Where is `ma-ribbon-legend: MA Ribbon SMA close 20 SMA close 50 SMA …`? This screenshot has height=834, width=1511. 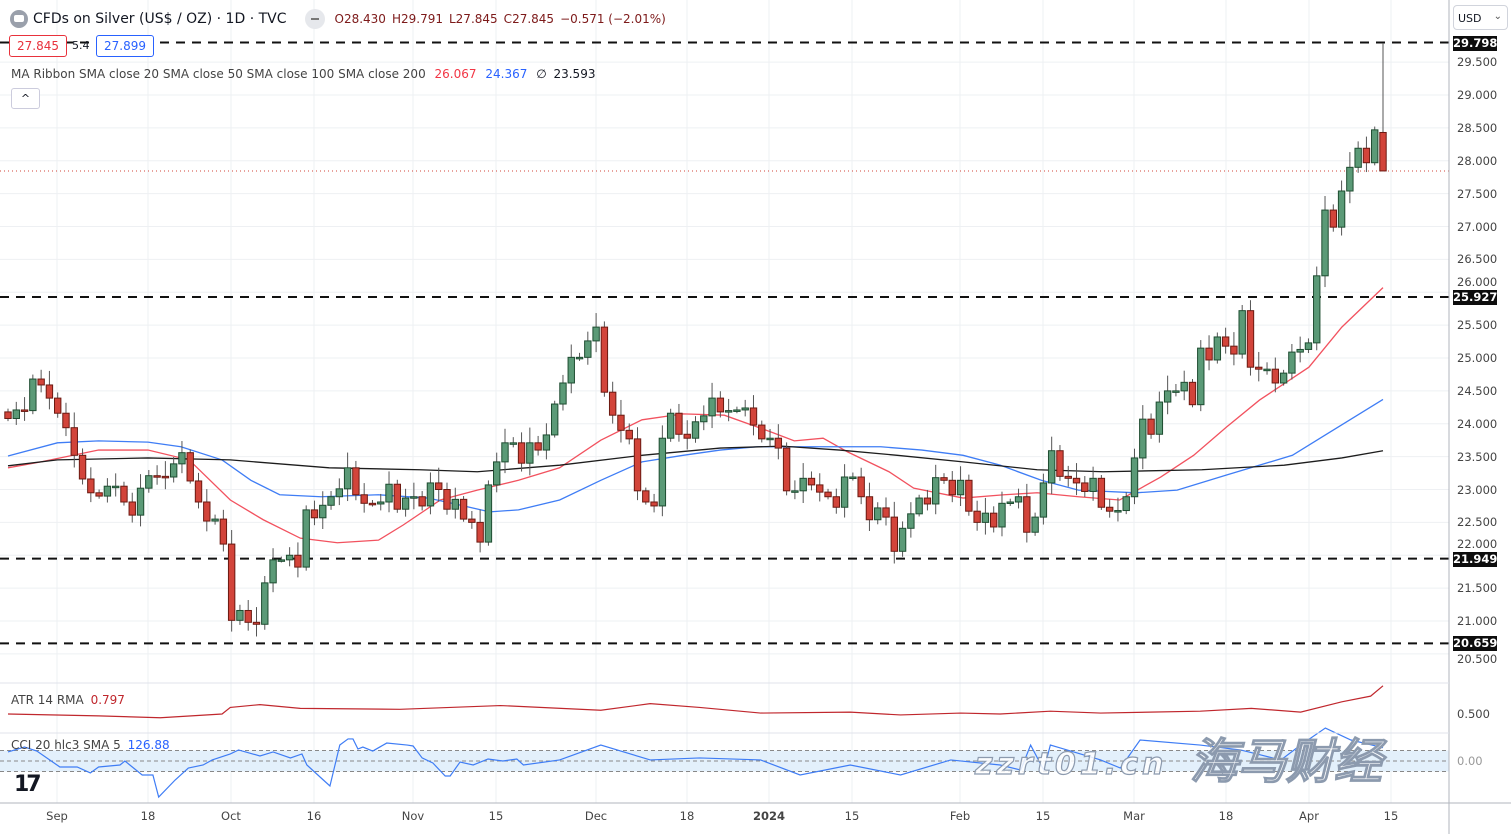
ma-ribbon-legend: MA Ribbon SMA close 20 SMA close 50 SMA … is located at coordinates (303, 74).